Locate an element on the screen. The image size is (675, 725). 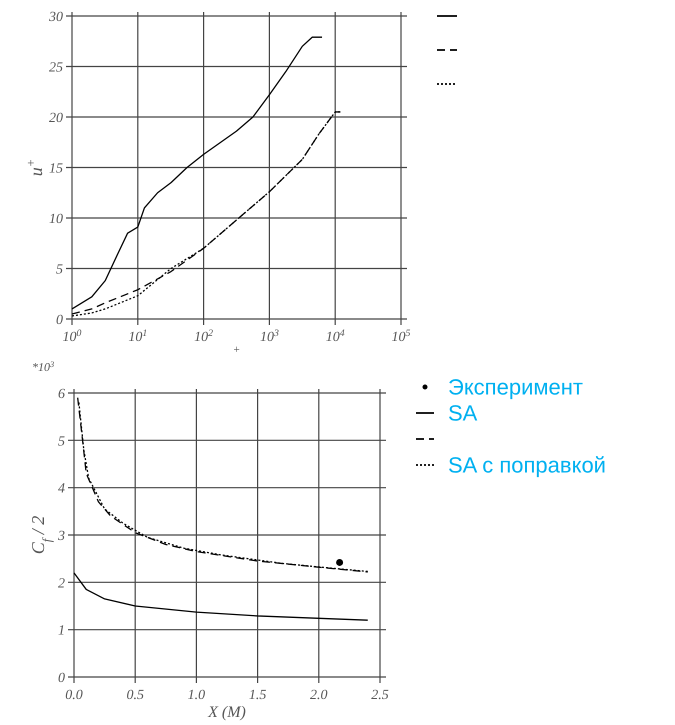
y-tick-label: 30 is located at coordinates (55, 17).